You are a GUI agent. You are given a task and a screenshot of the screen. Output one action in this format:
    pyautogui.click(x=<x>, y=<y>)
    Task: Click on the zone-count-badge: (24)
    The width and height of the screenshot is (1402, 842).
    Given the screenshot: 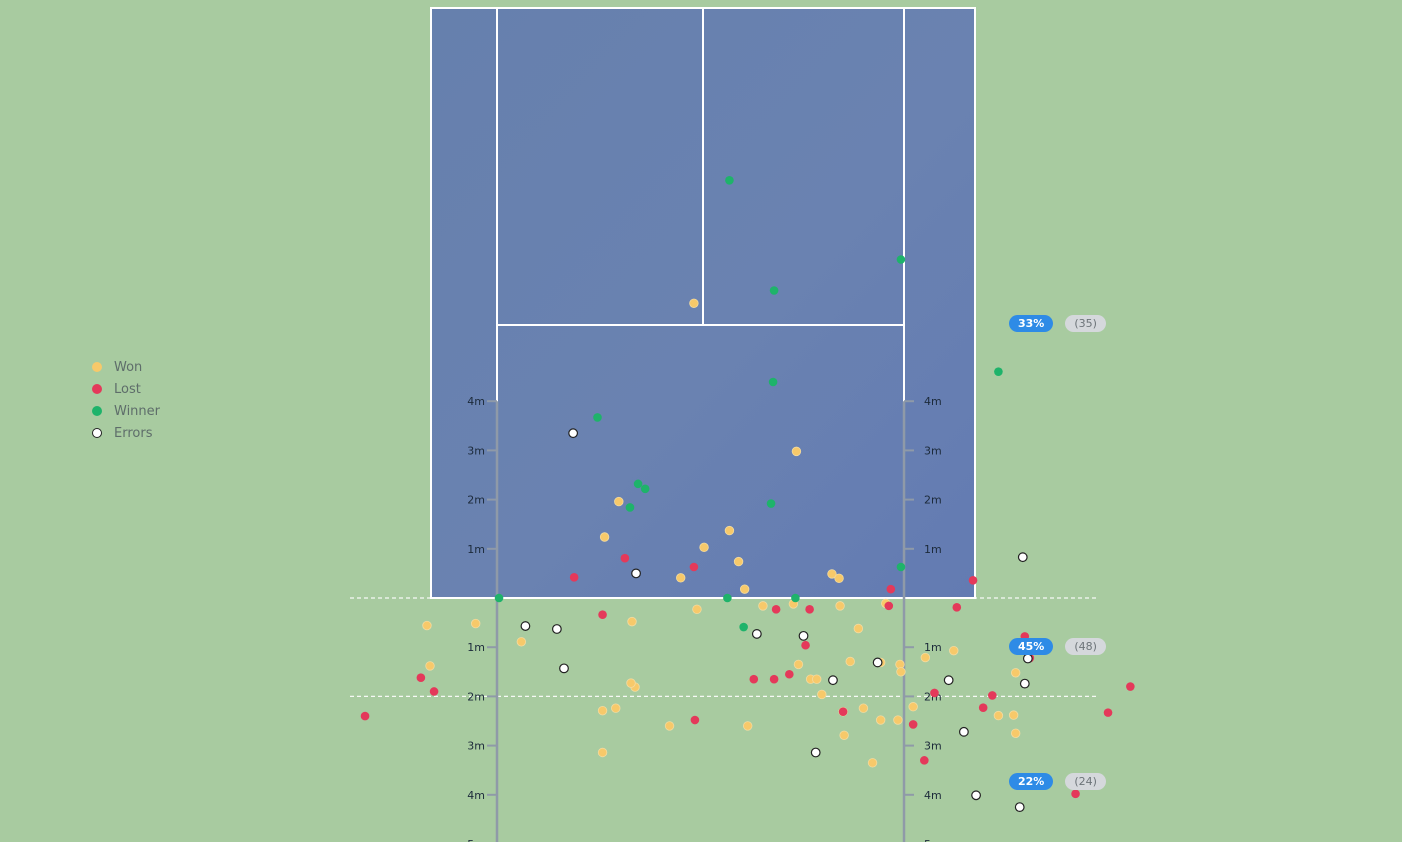 What is the action you would take?
    pyautogui.click(x=1085, y=781)
    